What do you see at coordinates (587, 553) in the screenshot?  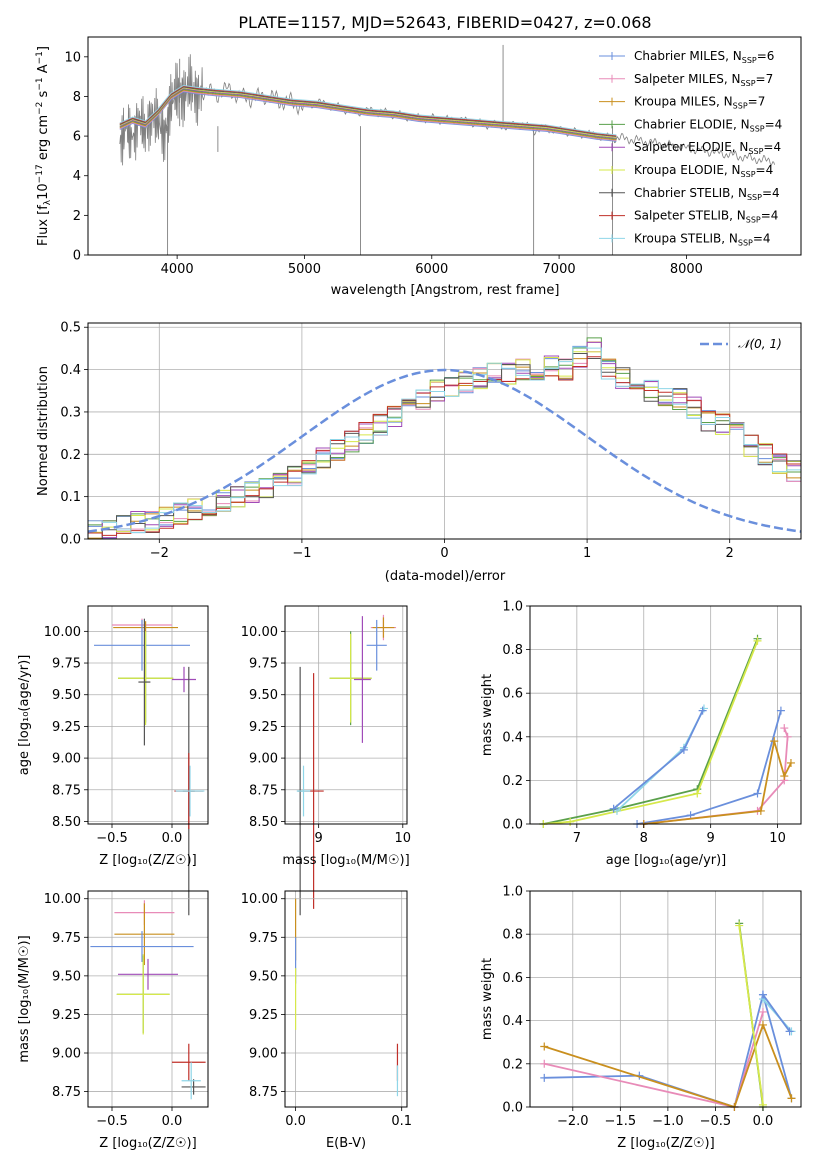 I see `x-tick-label: 1` at bounding box center [587, 553].